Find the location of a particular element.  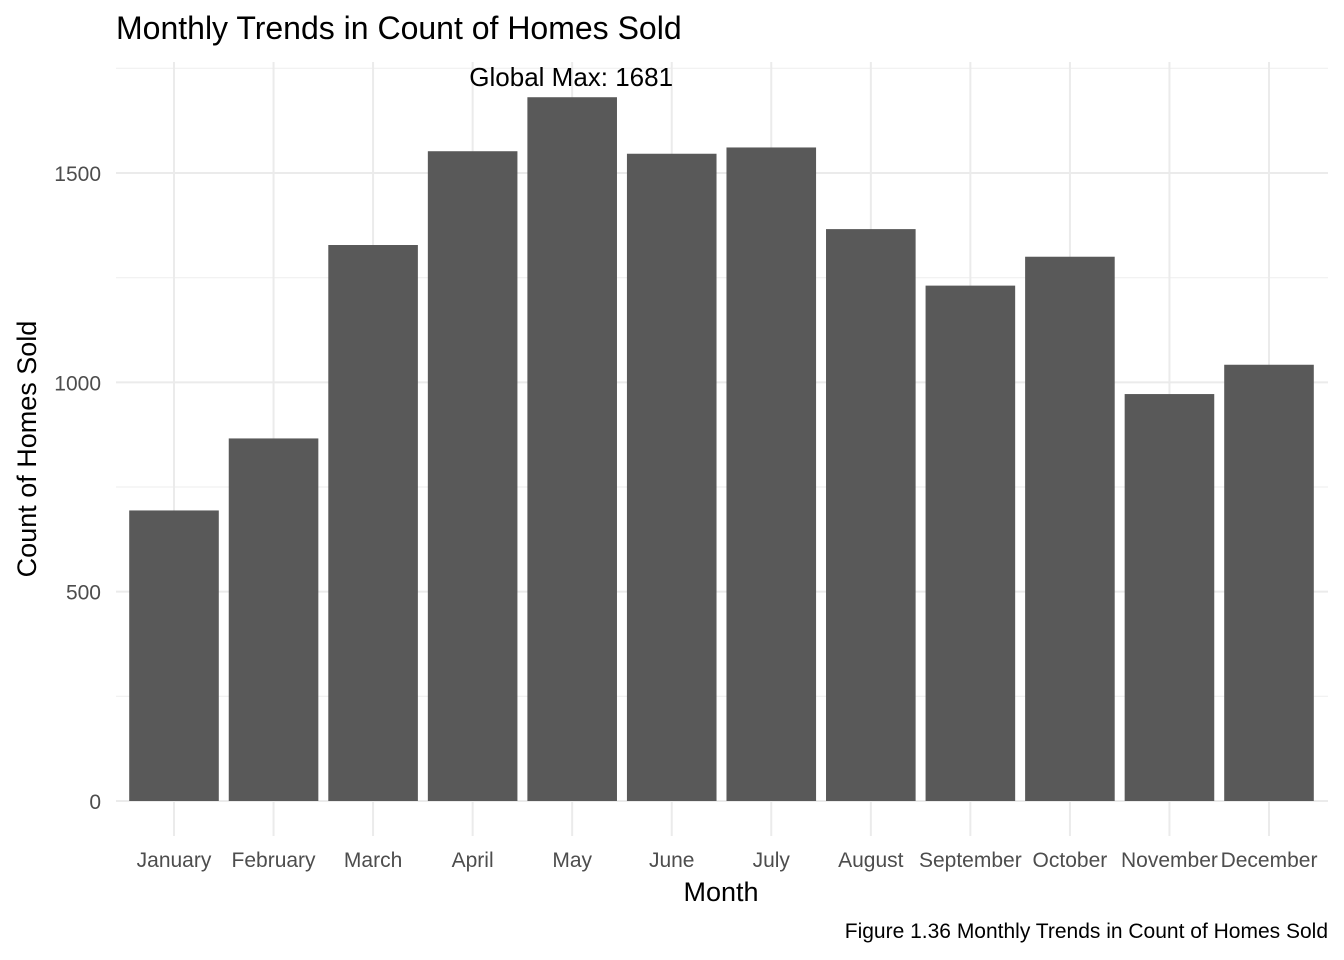

y-tick-label: 1000 is located at coordinates (77, 383).